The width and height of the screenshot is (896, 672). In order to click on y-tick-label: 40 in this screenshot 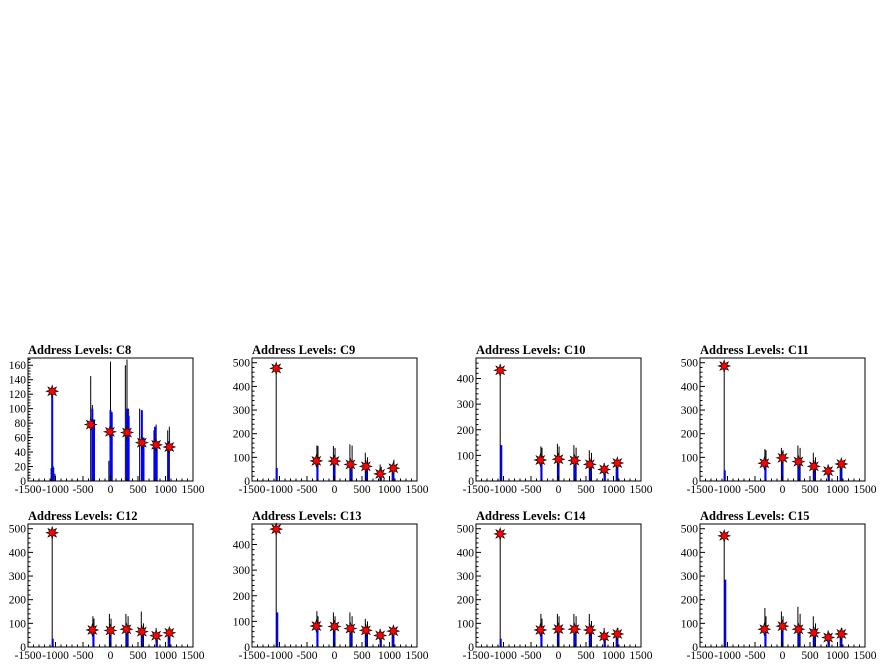, I will do `click(21, 453)`.